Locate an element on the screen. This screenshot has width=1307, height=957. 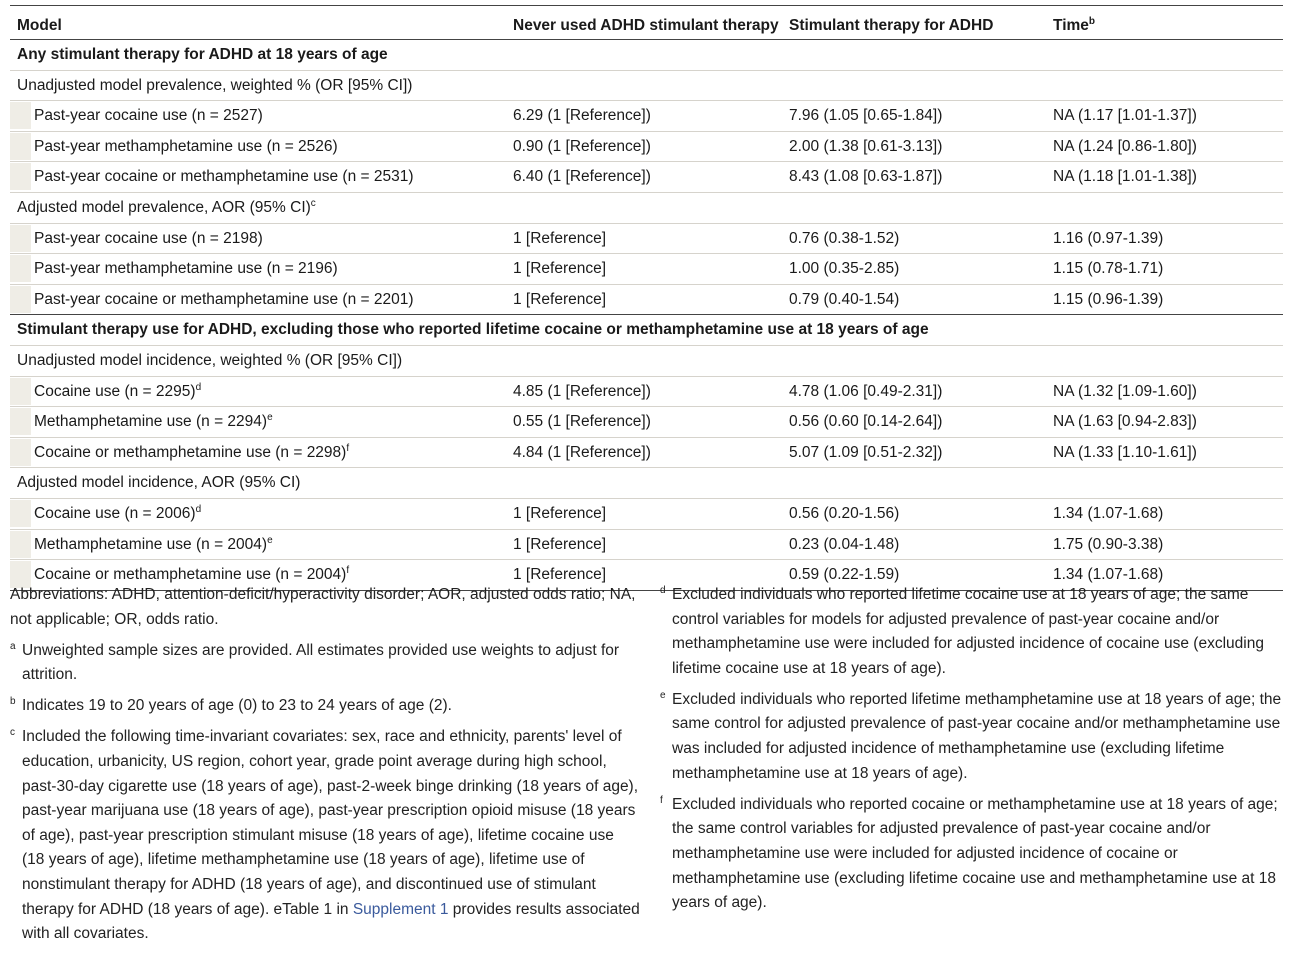
row-label-text: Past-year methamphetamine use (n = 2196) is located at coordinates (186, 269).